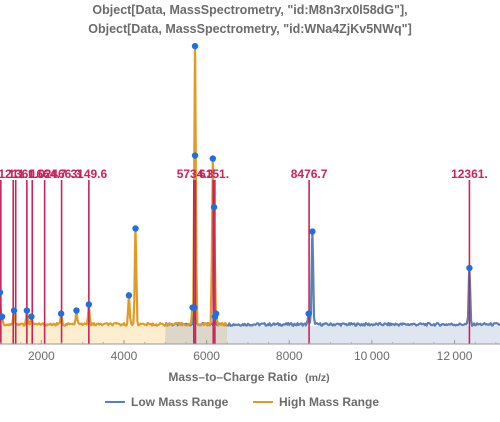 The width and height of the screenshot is (500, 422). What do you see at coordinates (180, 402) in the screenshot?
I see `legend-label-0: Low Mass Range` at bounding box center [180, 402].